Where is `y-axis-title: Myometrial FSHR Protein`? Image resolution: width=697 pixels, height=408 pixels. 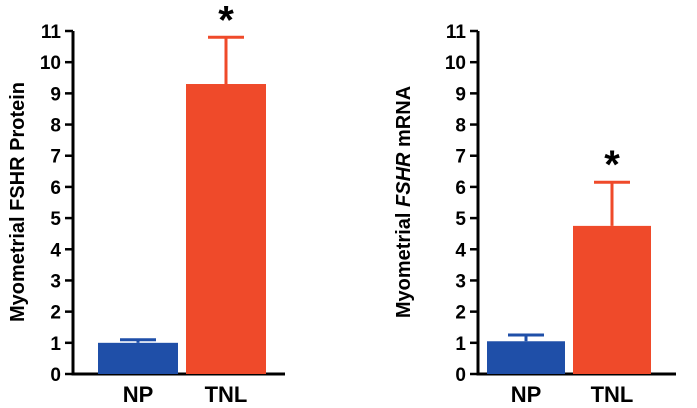 y-axis-title: Myometrial FSHR Protein is located at coordinates (18, 202).